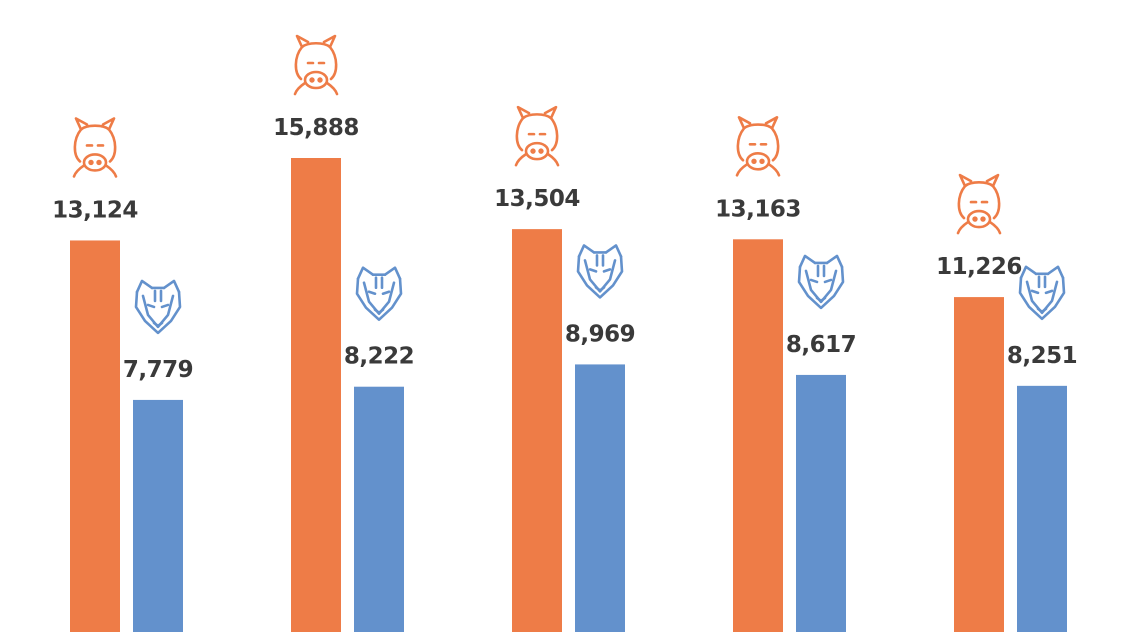 This screenshot has width=1126, height=632. What do you see at coordinates (821, 345) in the screenshot?
I see `data-label-series-2-group-4: 8,617` at bounding box center [821, 345].